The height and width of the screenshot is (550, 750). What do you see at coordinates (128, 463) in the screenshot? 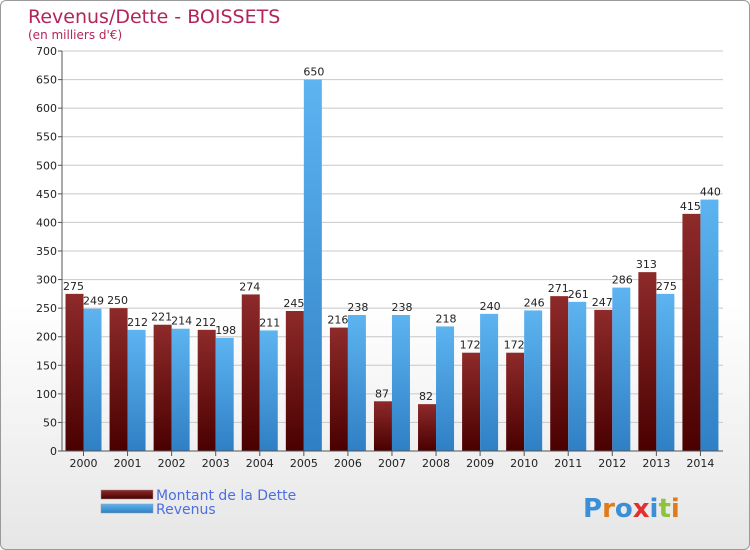
I see `x-tick-label: 2001` at bounding box center [128, 463].